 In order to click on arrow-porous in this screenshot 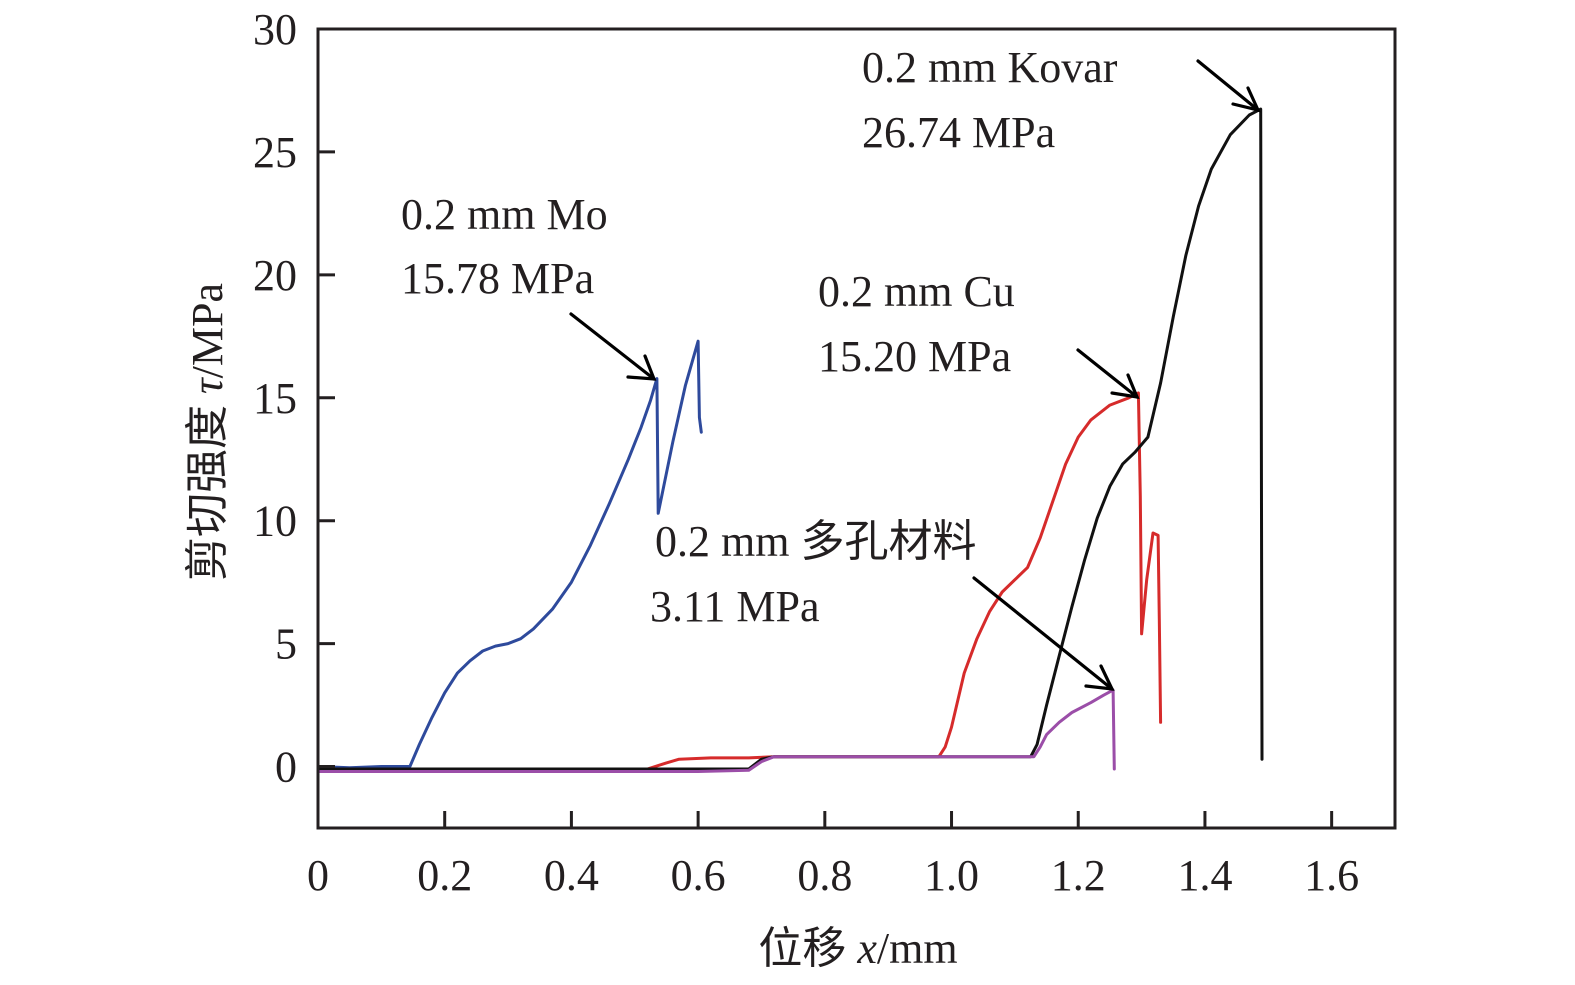, I will do `click(1043, 633)`.